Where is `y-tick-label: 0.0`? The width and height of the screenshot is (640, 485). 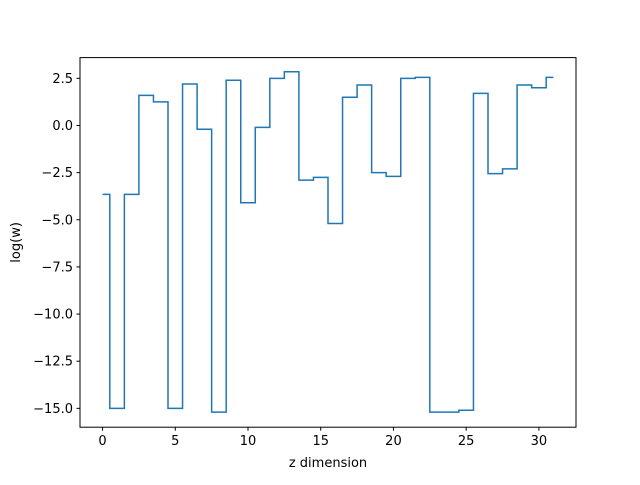 y-tick-label: 0.0 is located at coordinates (62, 126).